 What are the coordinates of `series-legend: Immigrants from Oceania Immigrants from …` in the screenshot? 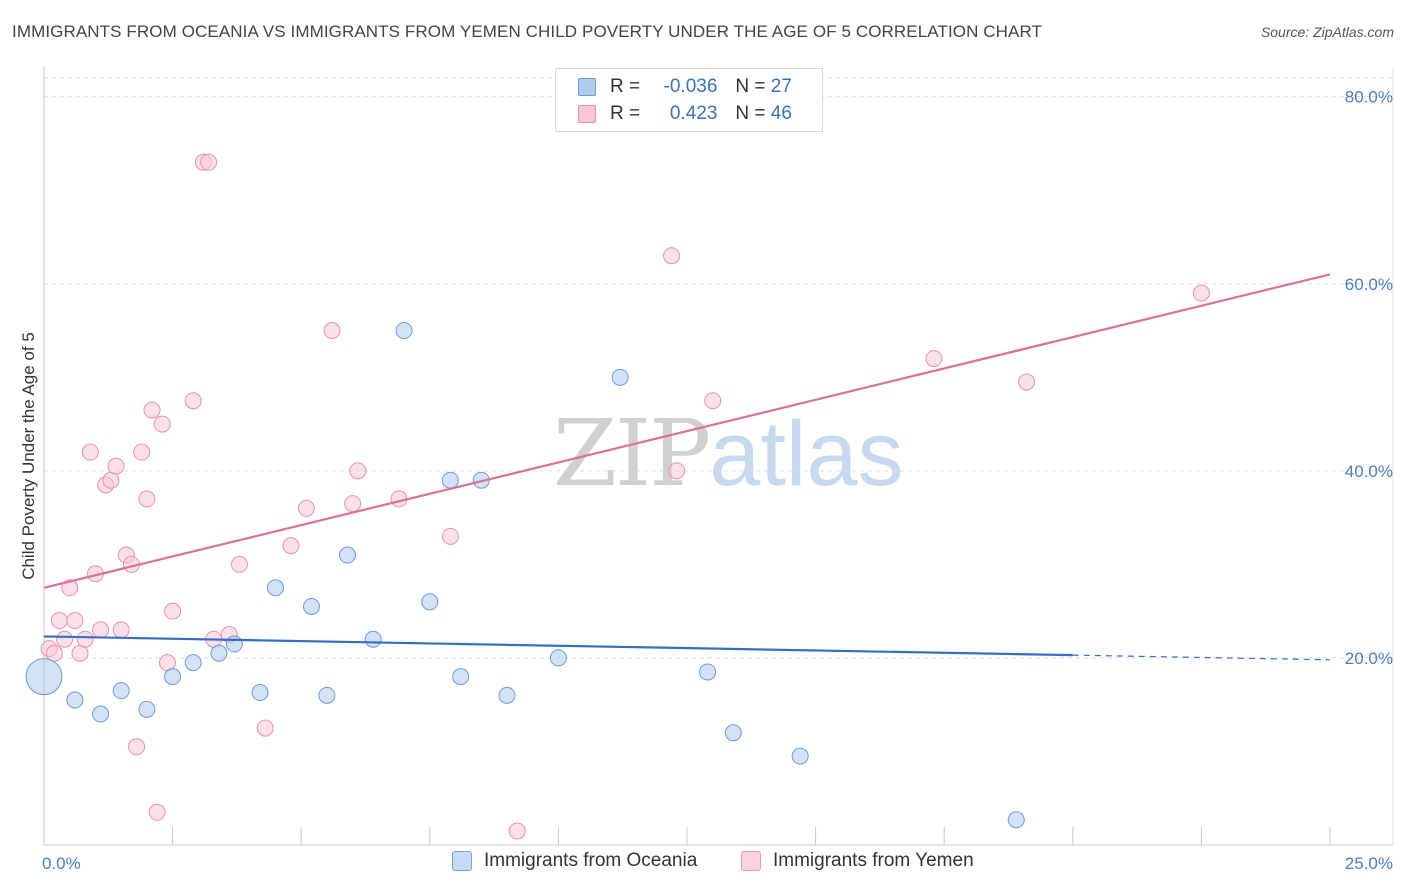 It's located at (703, 864).